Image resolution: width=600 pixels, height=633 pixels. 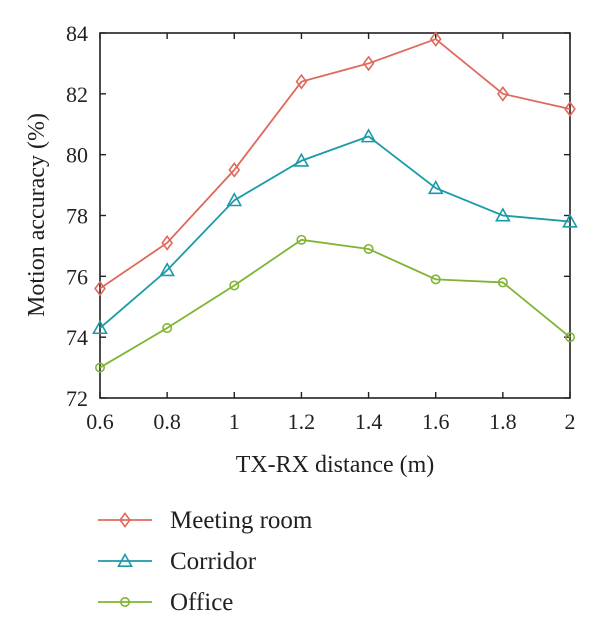 I want to click on y-tick-label: 84, so click(x=77, y=33).